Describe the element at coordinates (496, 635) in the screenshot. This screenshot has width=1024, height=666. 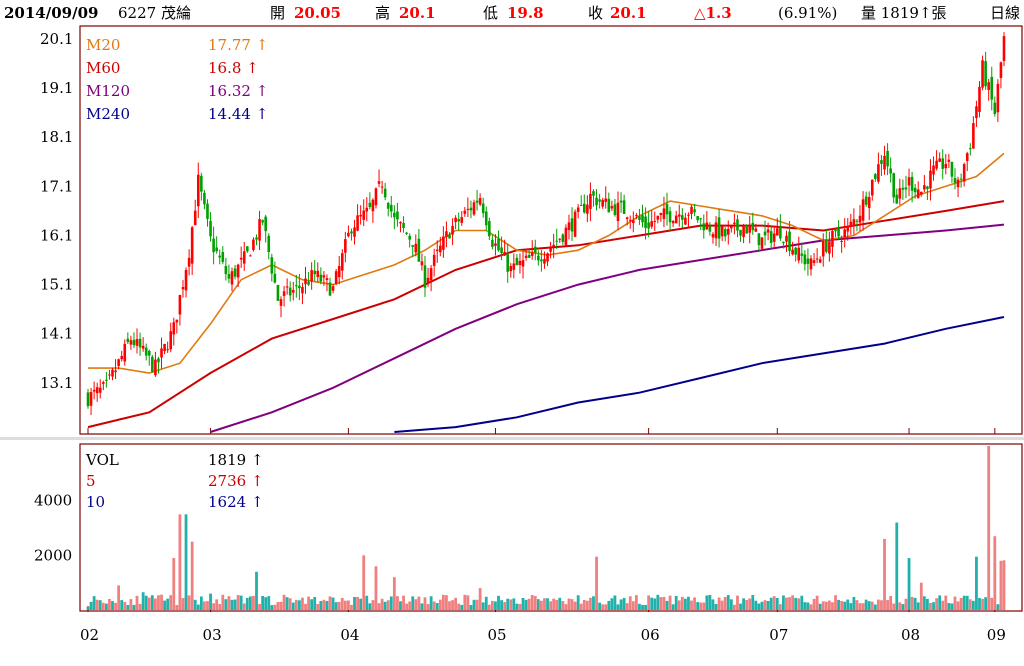
I see `month-tick-label: 05` at that location.